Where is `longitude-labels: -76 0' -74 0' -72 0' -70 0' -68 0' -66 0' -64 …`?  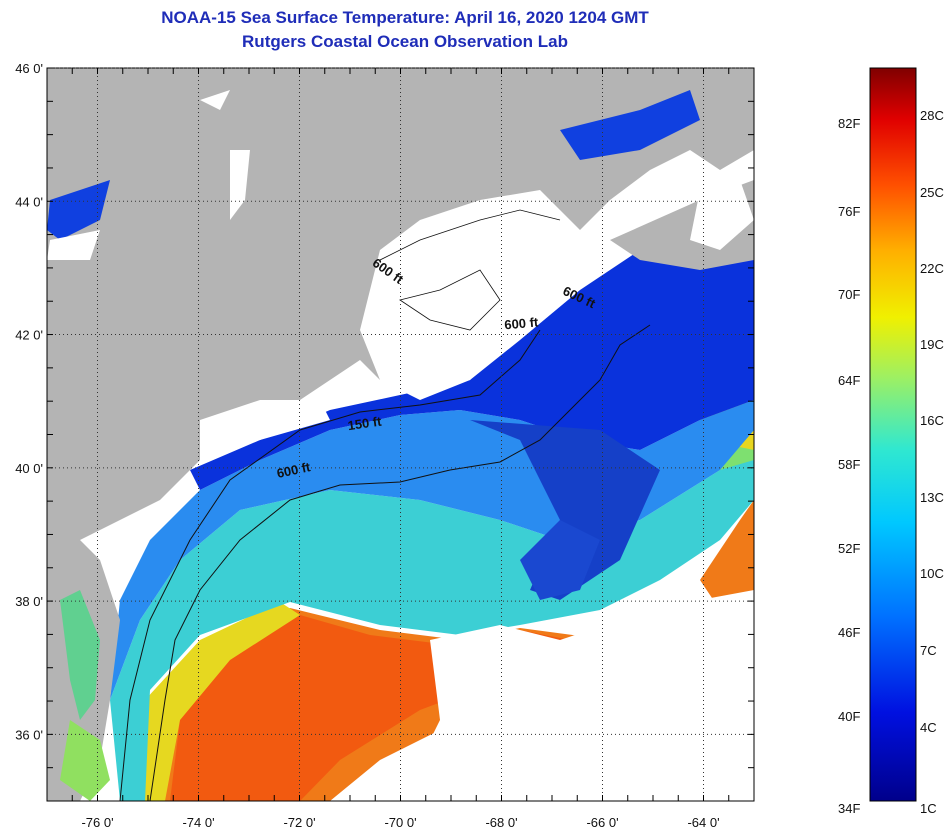
longitude-labels: -76 0' -74 0' -72 0' -70 0' -68 0' -66 0' -64 … is located at coordinates (400, 822).